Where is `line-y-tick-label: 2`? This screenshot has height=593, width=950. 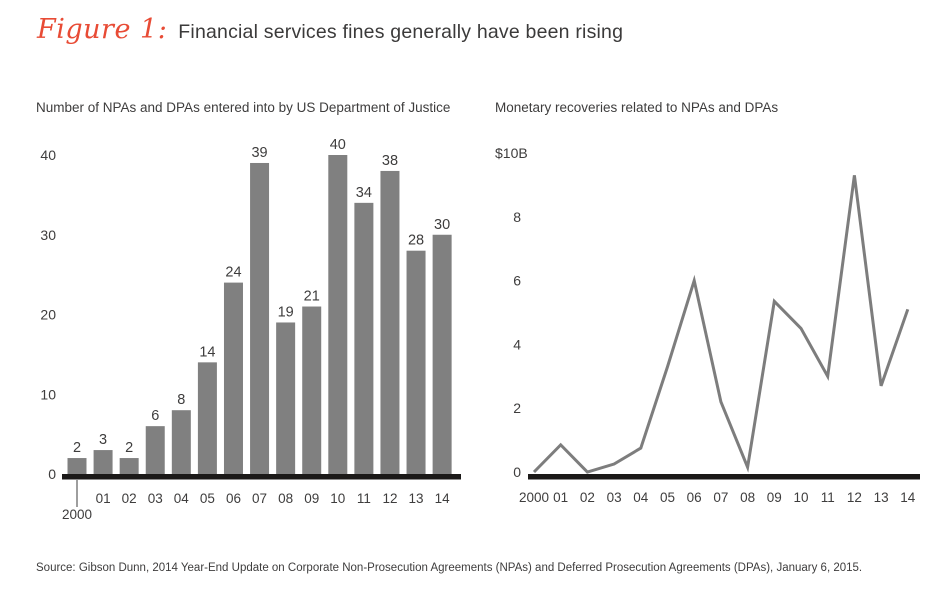
line-y-tick-label: 2 is located at coordinates (517, 408).